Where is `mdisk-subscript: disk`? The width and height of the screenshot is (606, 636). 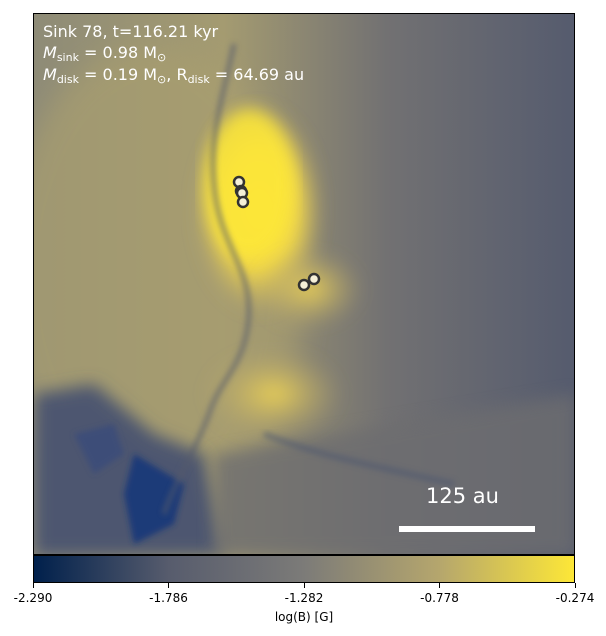
mdisk-subscript: disk is located at coordinates (67, 79).